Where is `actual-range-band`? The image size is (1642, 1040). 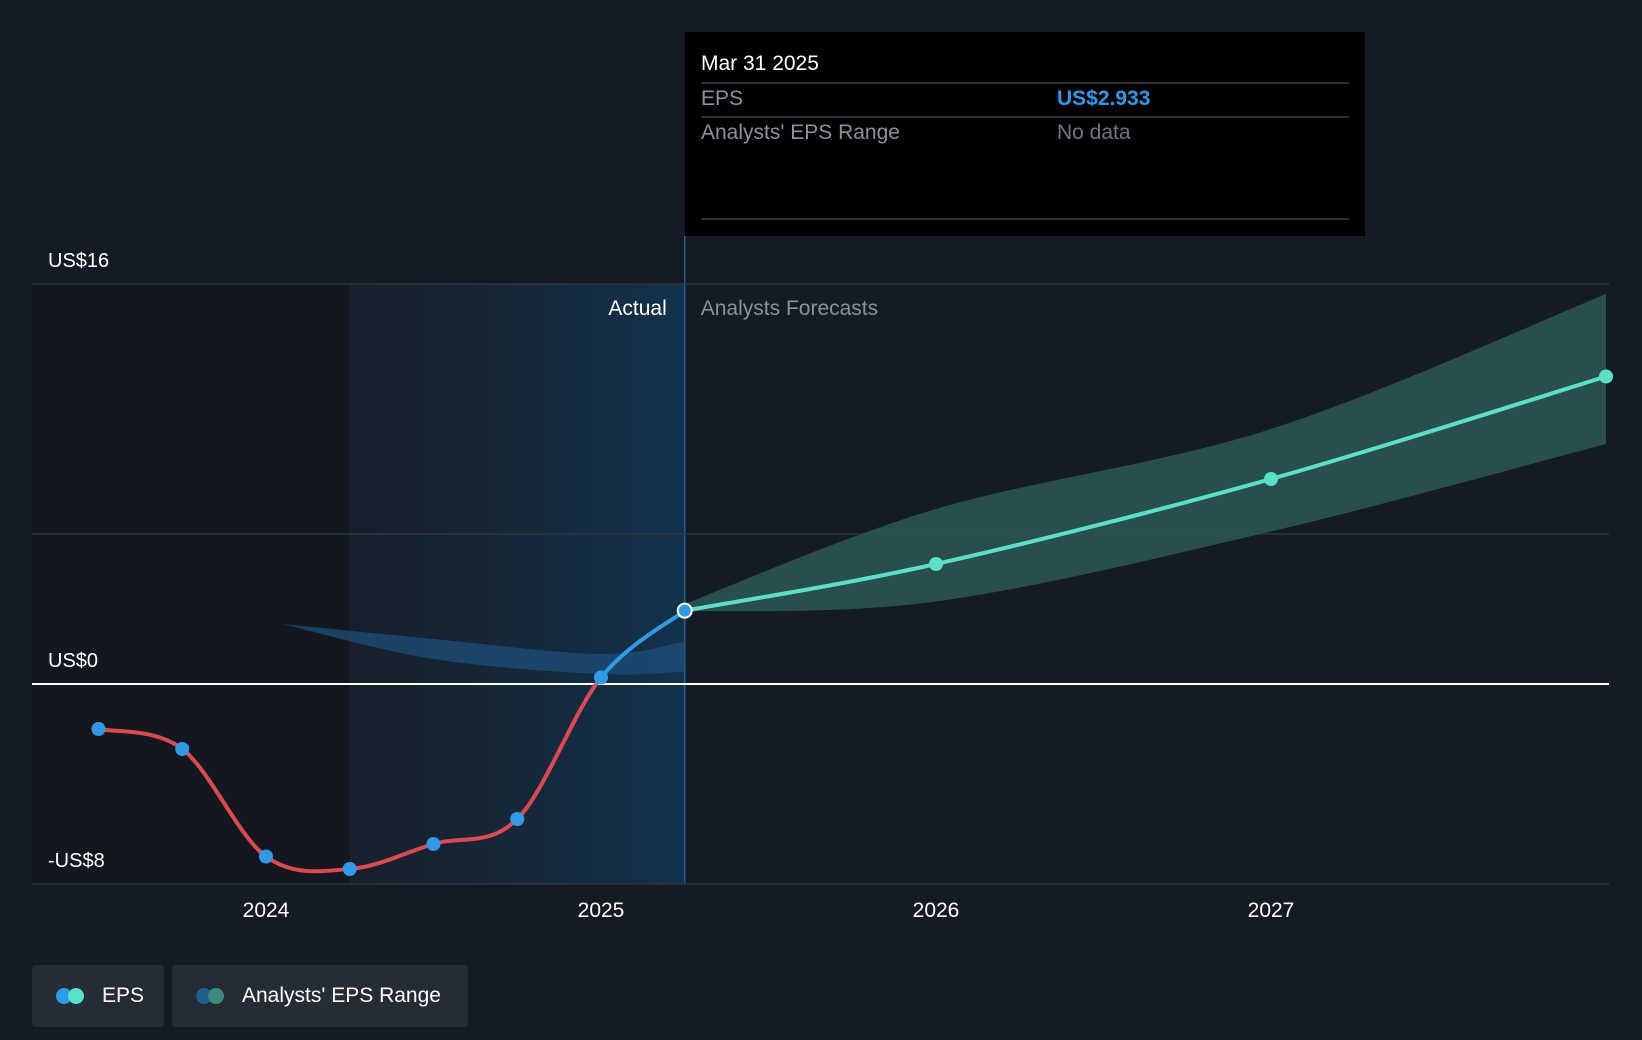 actual-range-band is located at coordinates (483, 649).